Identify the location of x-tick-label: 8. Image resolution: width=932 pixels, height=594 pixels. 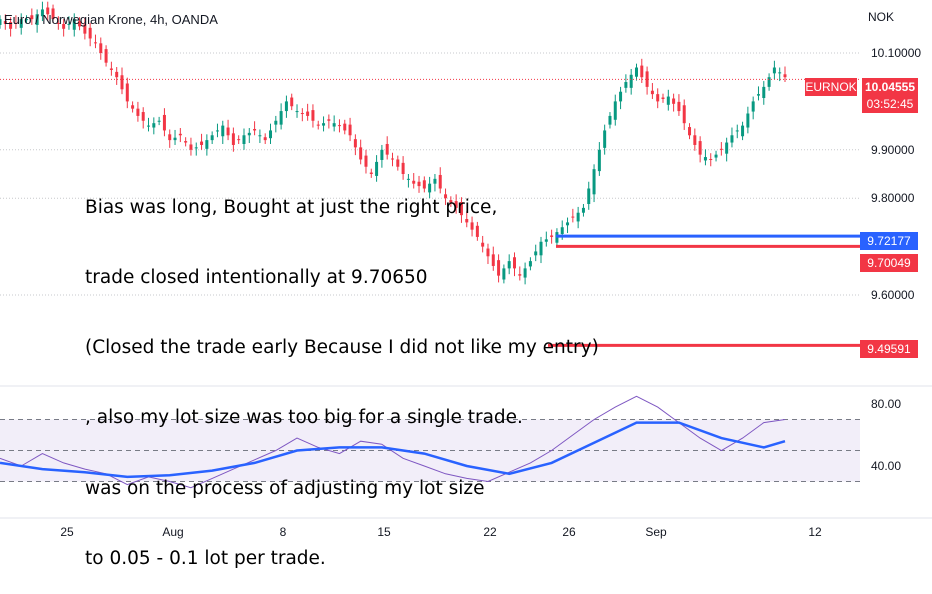
(283, 532).